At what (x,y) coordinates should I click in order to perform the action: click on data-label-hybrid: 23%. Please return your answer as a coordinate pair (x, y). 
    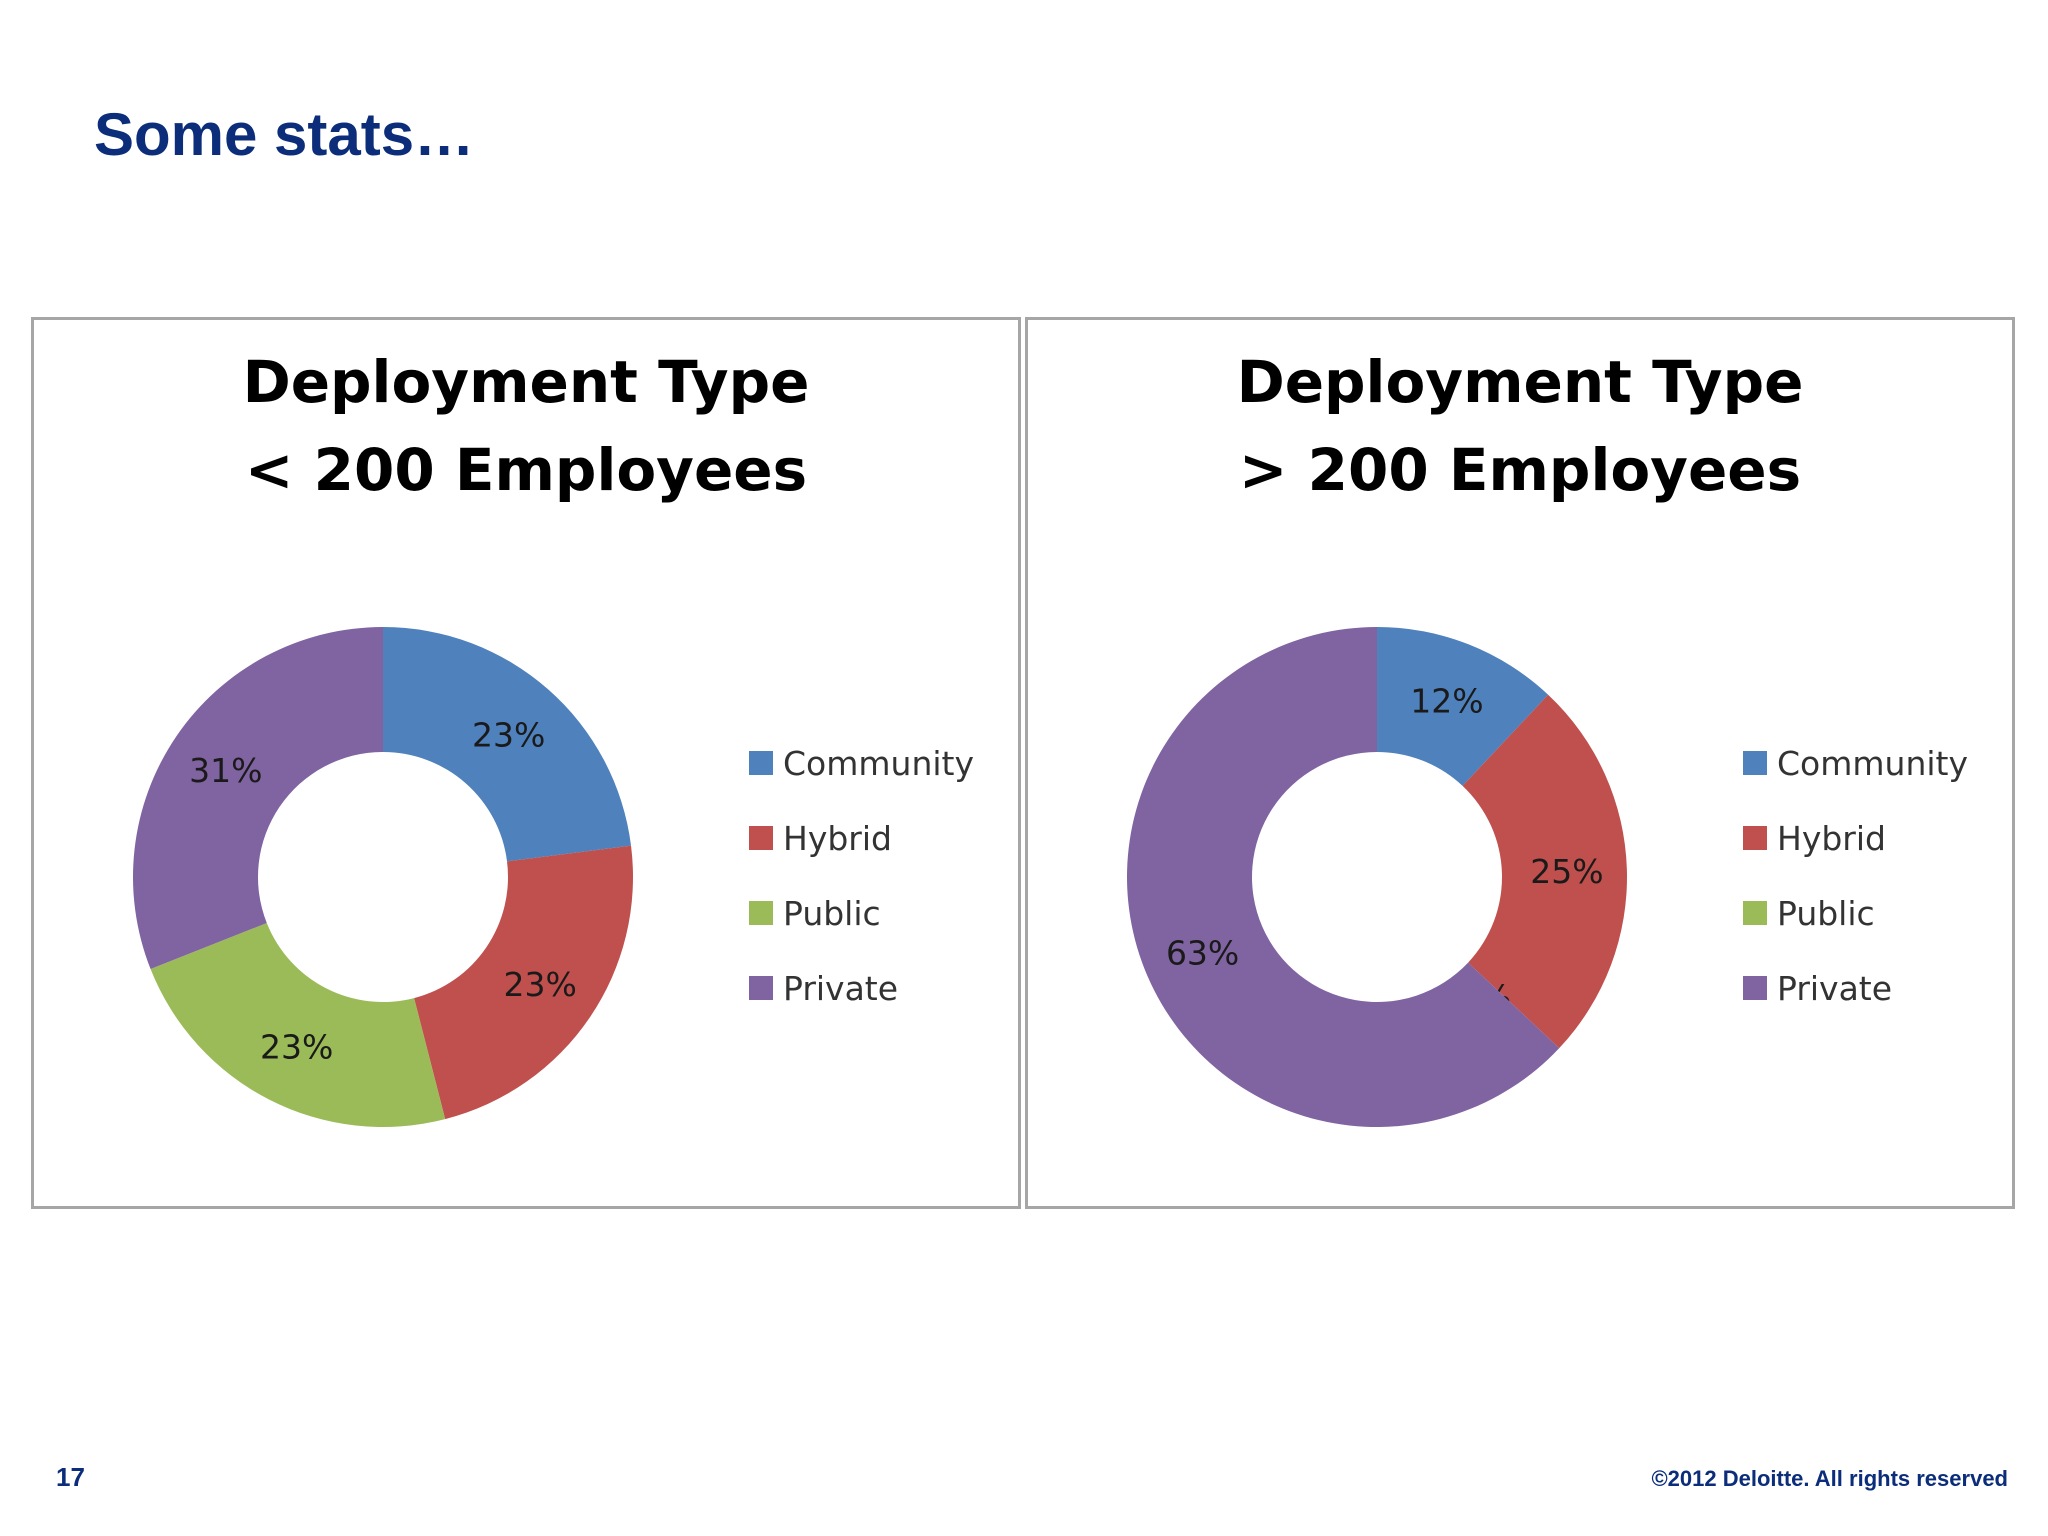
    Looking at the image, I should click on (539, 984).